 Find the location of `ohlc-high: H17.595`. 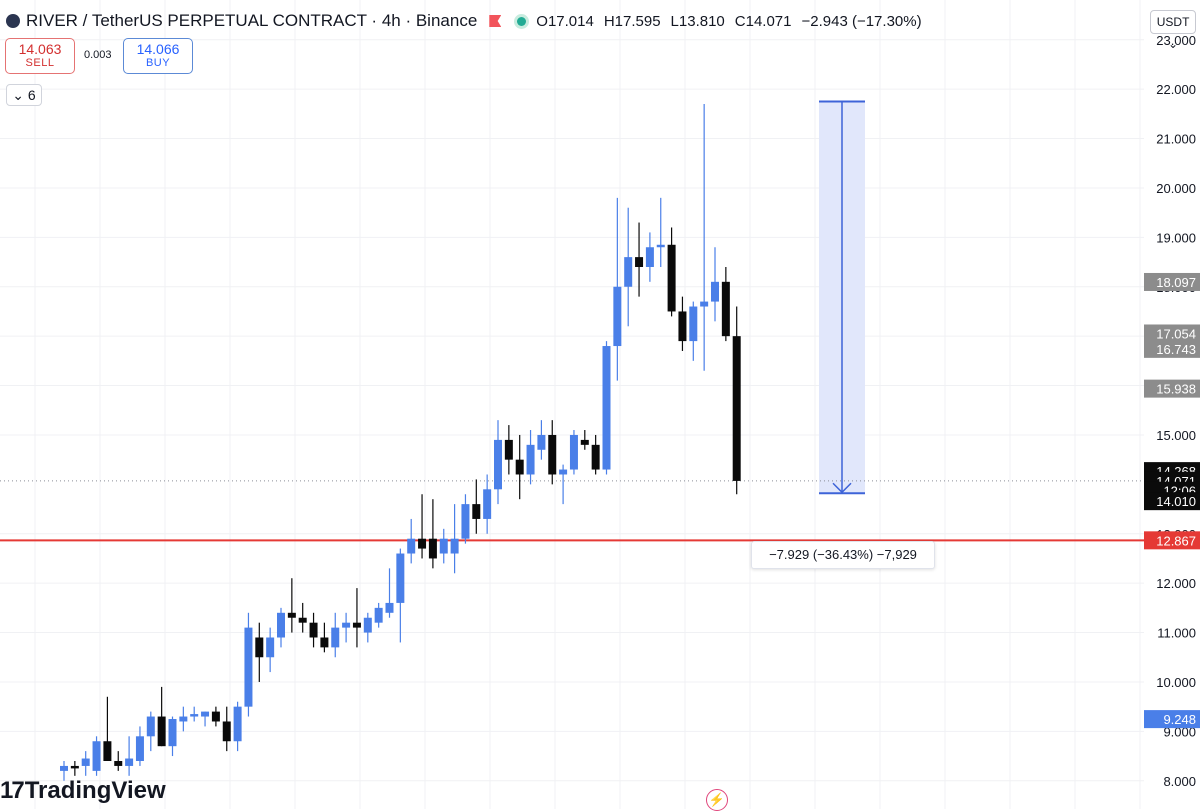

ohlc-high: H17.595 is located at coordinates (632, 21).